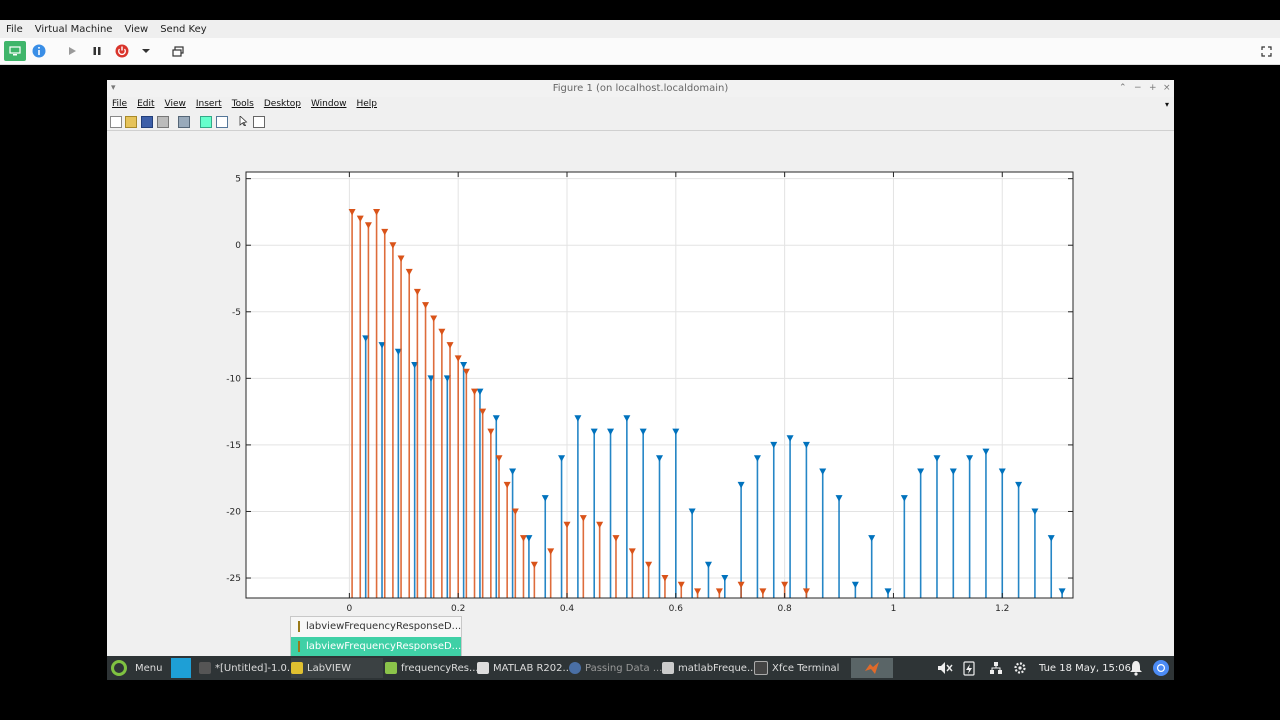 This screenshot has width=1280, height=720. I want to click on task-matlab-figure, so click(872, 668).